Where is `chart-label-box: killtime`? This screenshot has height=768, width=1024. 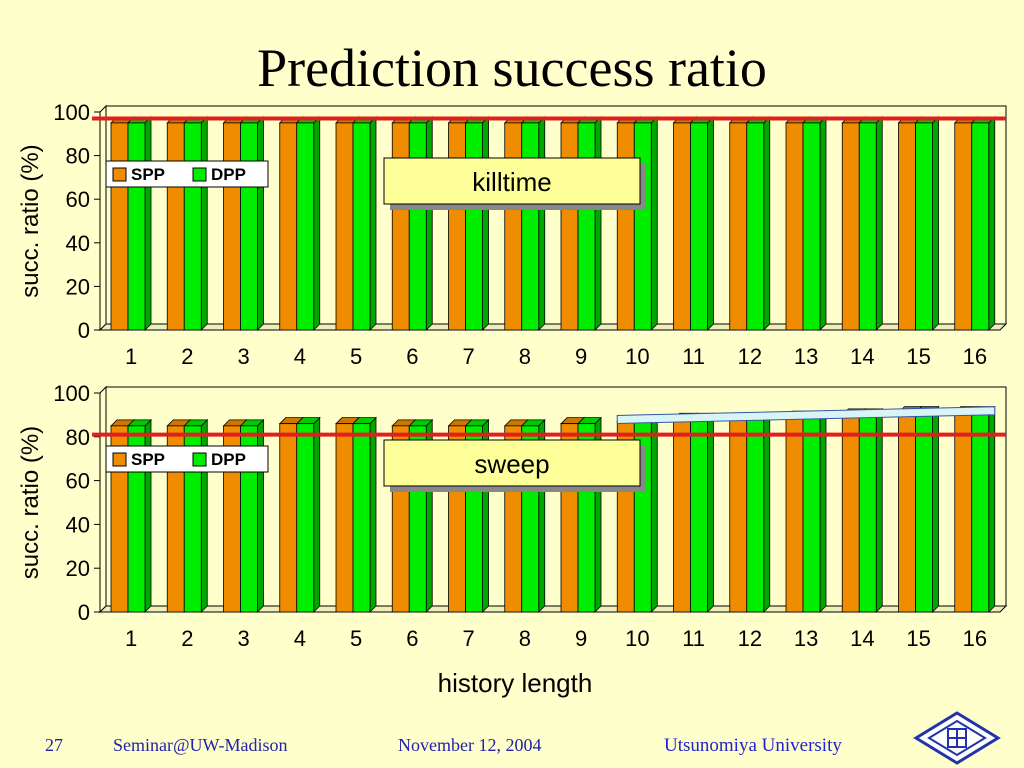
chart-label-box: killtime is located at coordinates (514, 183).